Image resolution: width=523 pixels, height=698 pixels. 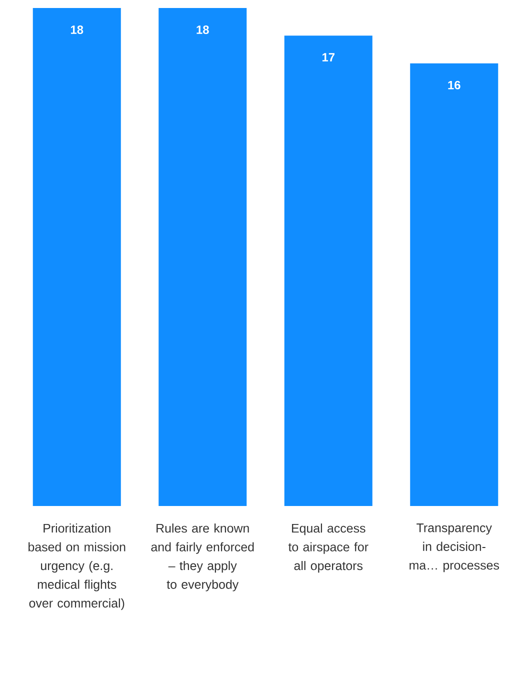 What do you see at coordinates (77, 567) in the screenshot?
I see `x-tick-label: Prioritization based on mission urgency (e.g. medical flights over commercial)` at bounding box center [77, 567].